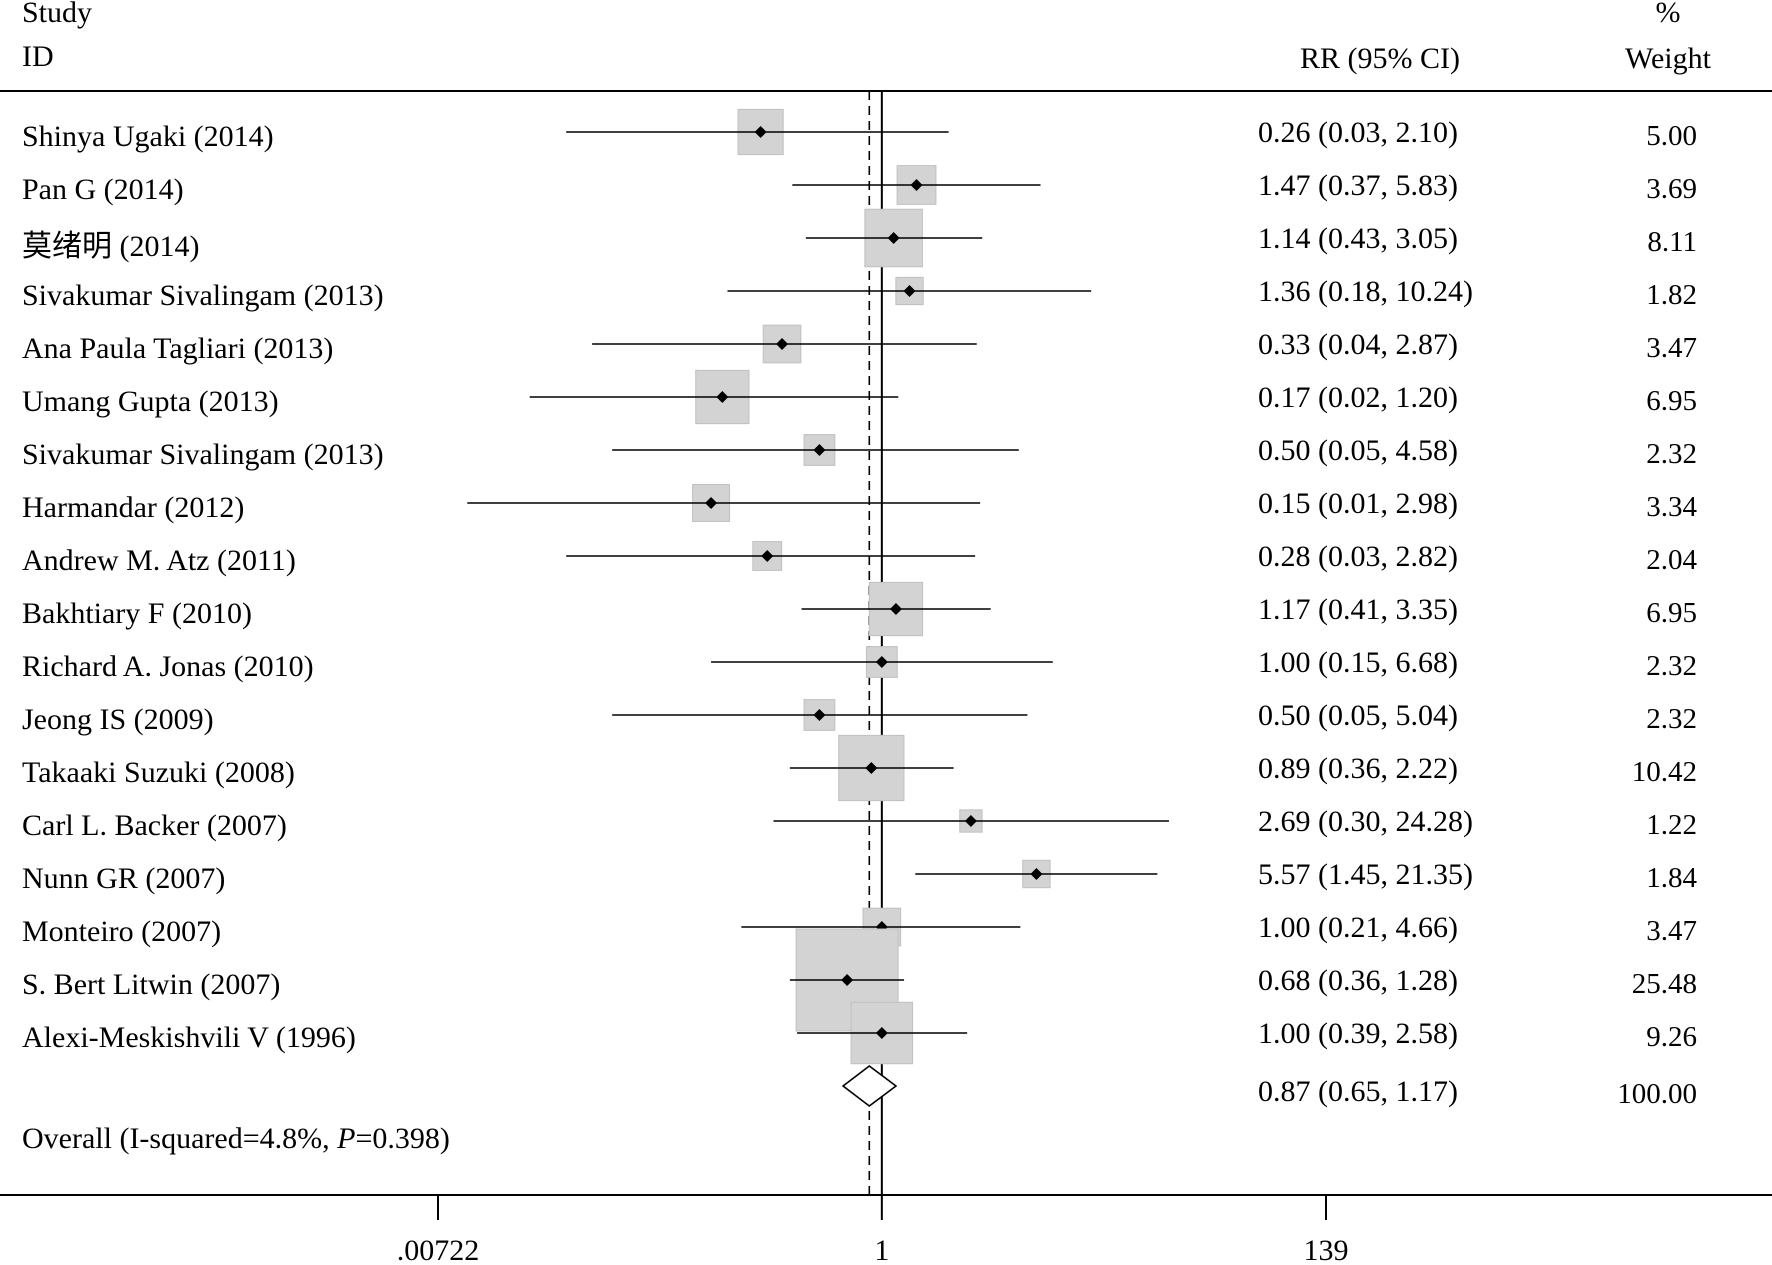 The image size is (1772, 1265). What do you see at coordinates (859, 609) in the screenshot?
I see `study-row: Bakhtiary F (2010) 1.17 (0.41, 3.35) 6.95` at bounding box center [859, 609].